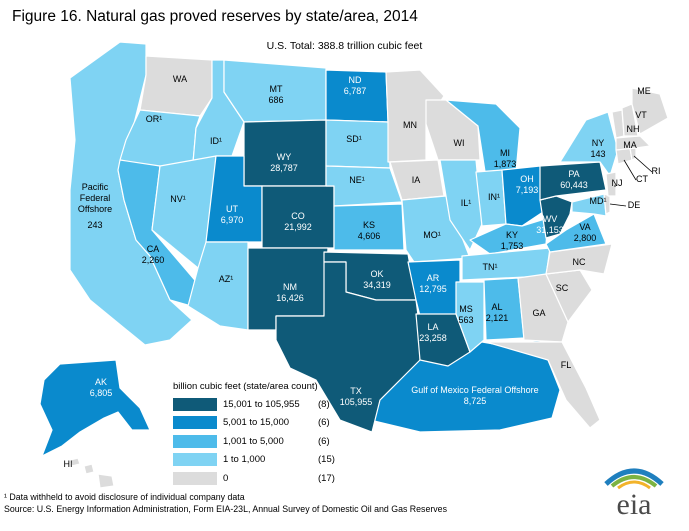  Describe the element at coordinates (75, 462) in the screenshot. I see `region-HI` at that location.